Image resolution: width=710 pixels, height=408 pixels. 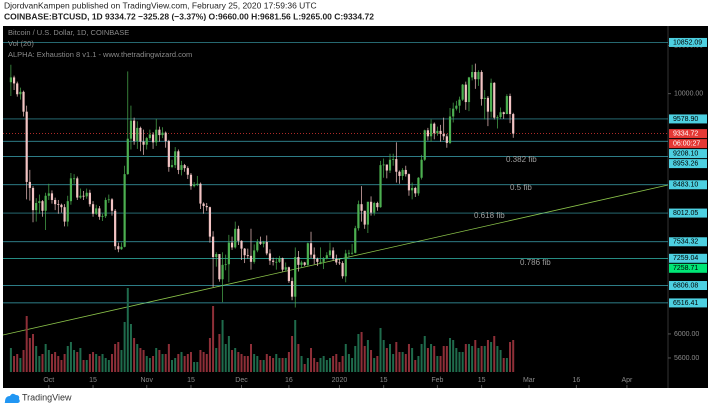 I want to click on level-label: 10852.09, so click(x=687, y=42).